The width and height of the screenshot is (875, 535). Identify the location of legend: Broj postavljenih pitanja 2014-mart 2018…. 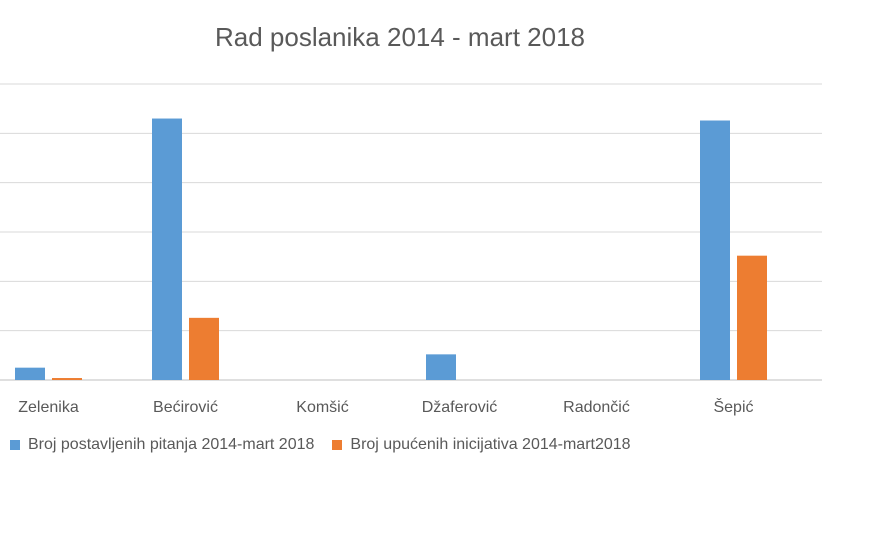
(320, 445).